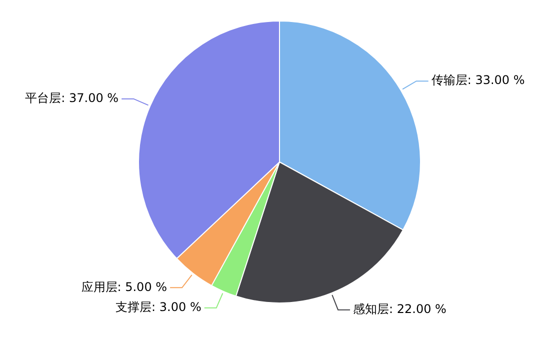 This screenshot has width=559, height=338. What do you see at coordinates (478, 80) in the screenshot?
I see `slice-label: 传输层: 33.00 %` at bounding box center [478, 80].